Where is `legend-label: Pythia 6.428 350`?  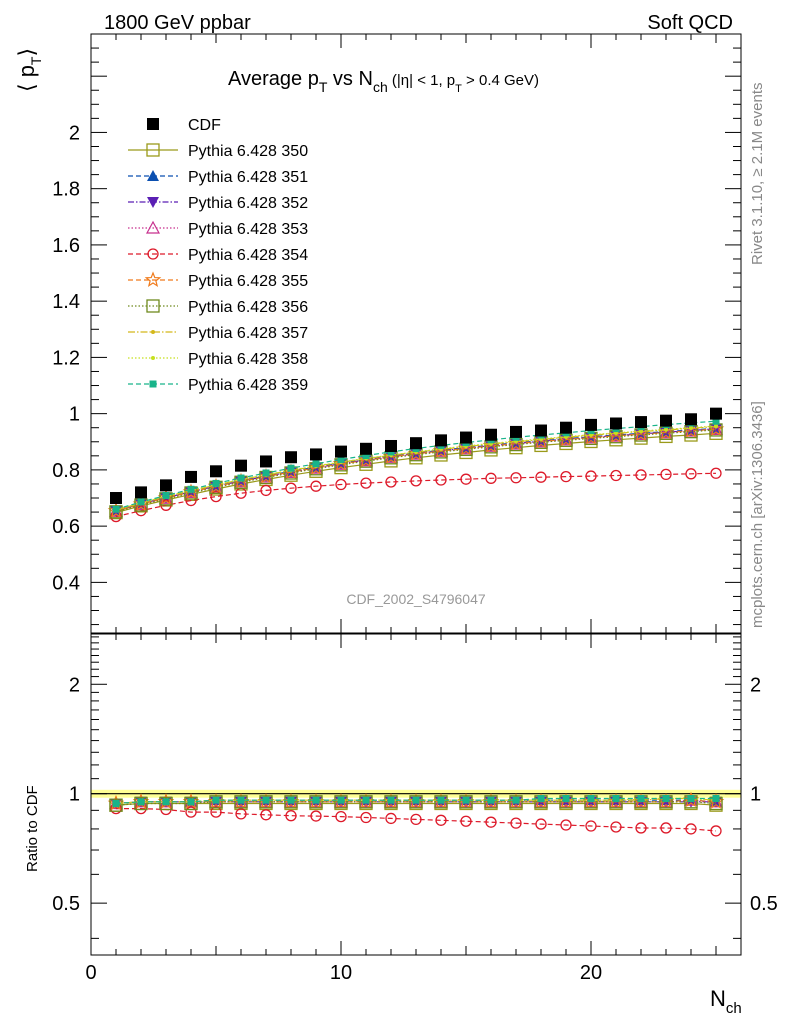 legend-label: Pythia 6.428 350 is located at coordinates (248, 151).